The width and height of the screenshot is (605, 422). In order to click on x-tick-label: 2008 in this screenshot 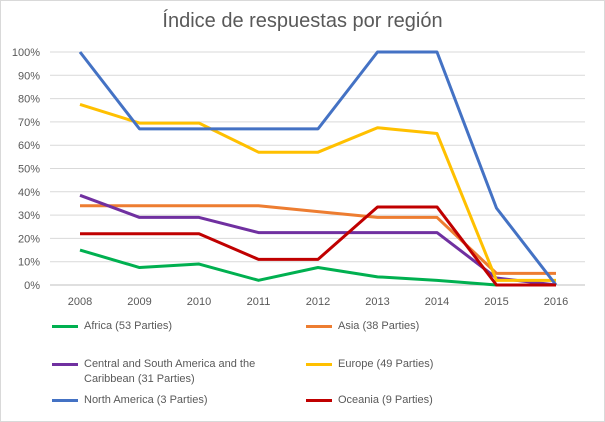, I will do `click(80, 302)`.